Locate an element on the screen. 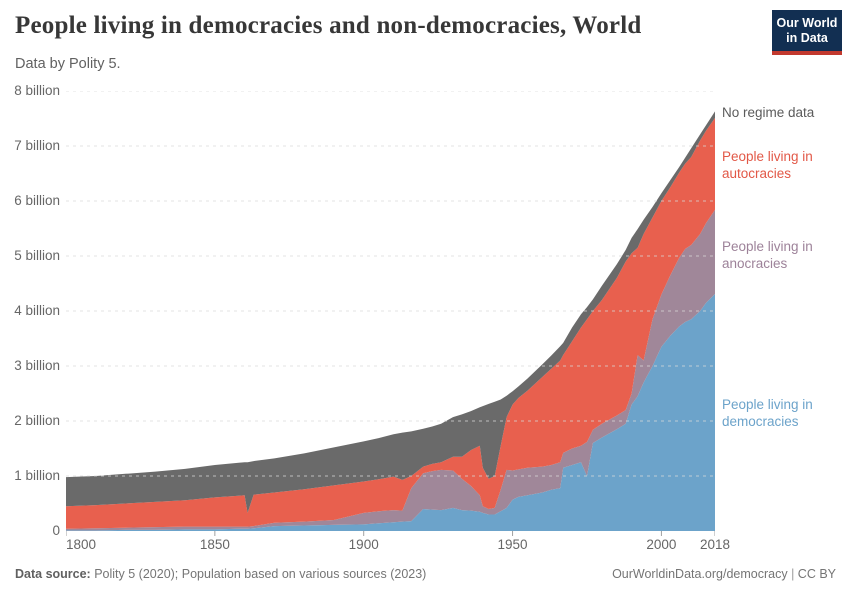  y-tick-label: 2 billion is located at coordinates (37, 420).